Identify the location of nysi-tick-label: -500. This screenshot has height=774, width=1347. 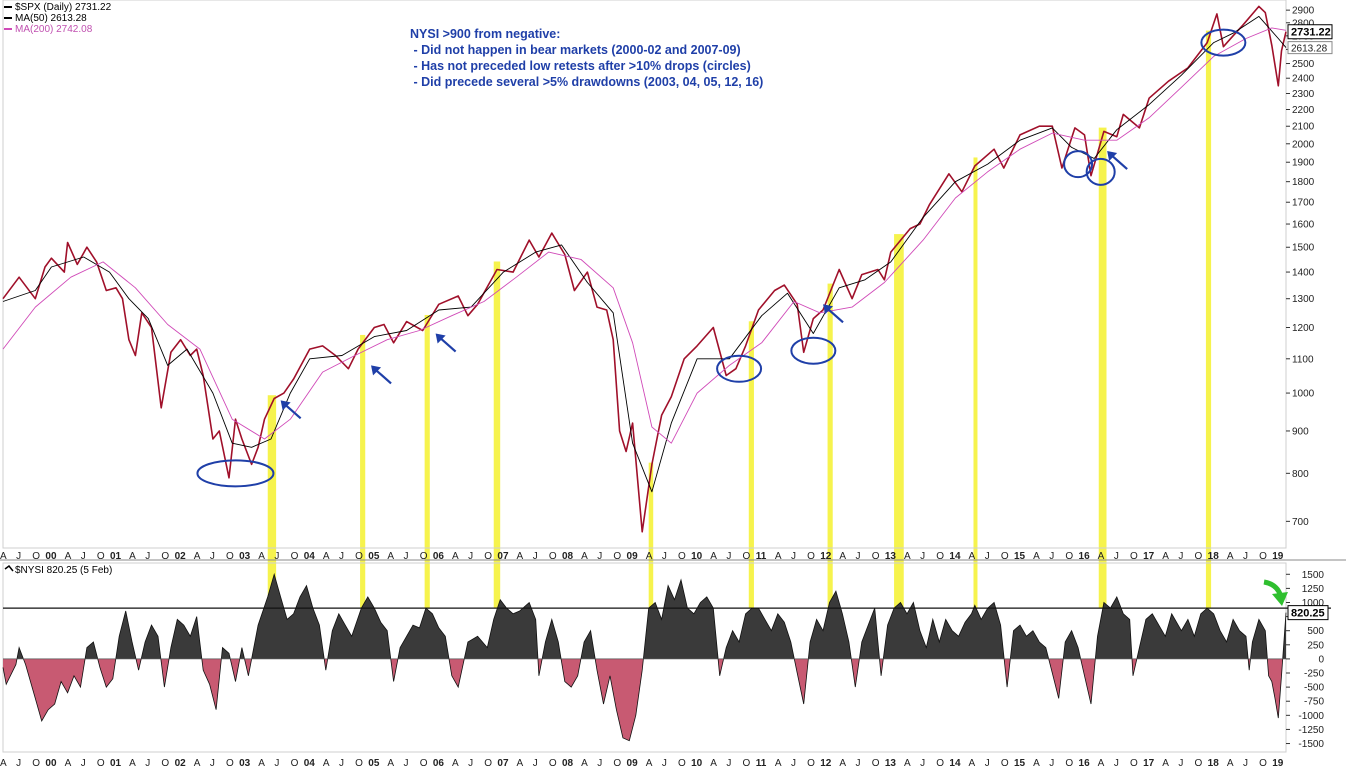
(1314, 688).